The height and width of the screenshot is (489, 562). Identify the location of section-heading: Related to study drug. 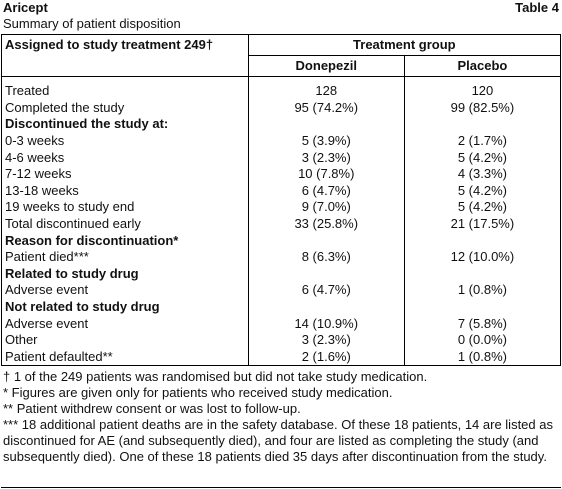
(125, 274).